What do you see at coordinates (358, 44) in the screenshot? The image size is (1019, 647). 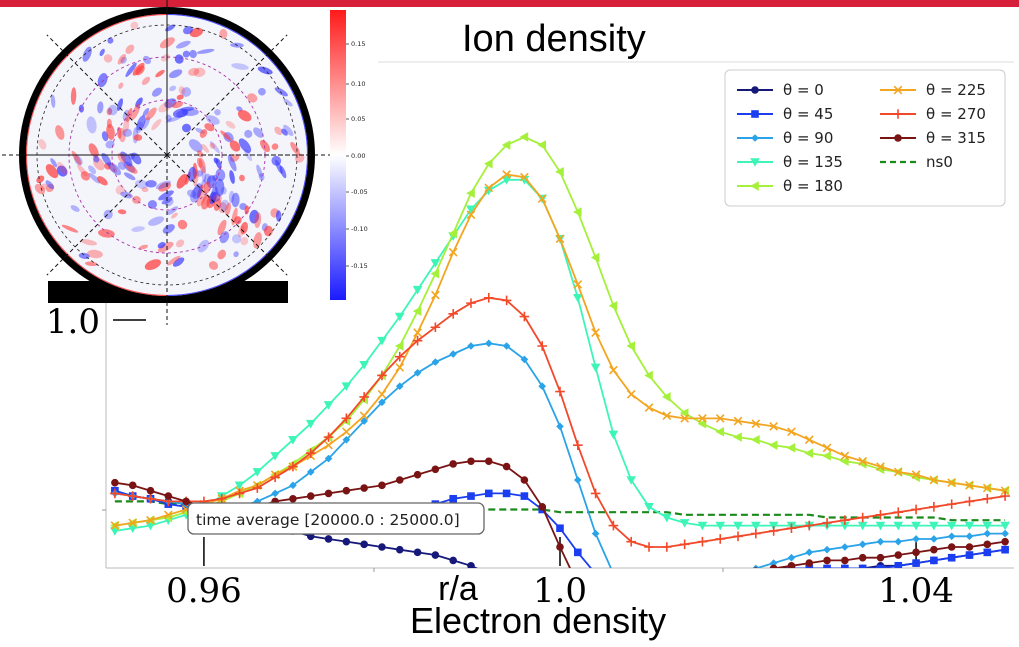 I see `colorbar-tick-label: 0.15` at bounding box center [358, 44].